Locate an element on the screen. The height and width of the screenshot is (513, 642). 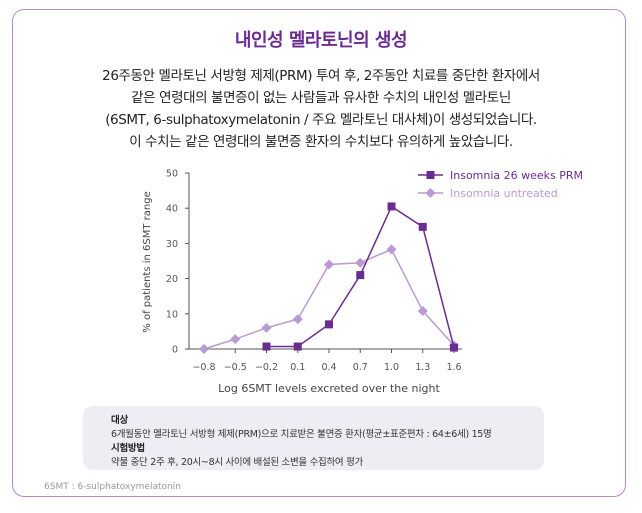
x-tick-label: 1.6 is located at coordinates (453, 367).